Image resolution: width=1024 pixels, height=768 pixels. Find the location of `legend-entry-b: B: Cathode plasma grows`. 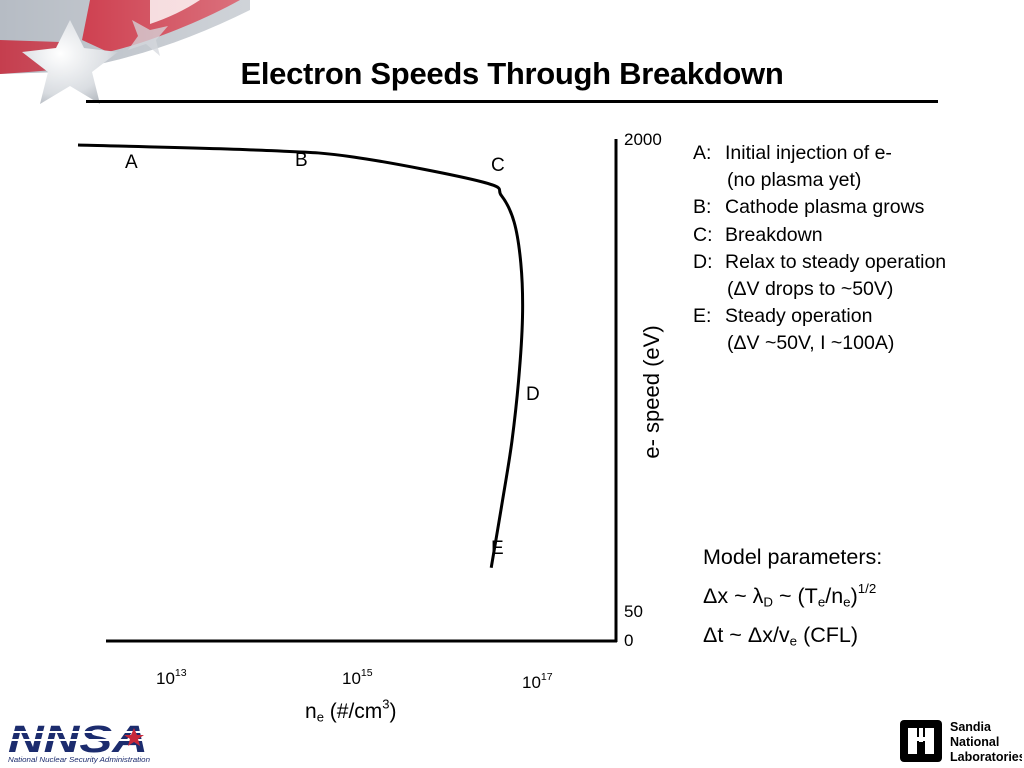

legend-entry-b: B: Cathode plasma grows is located at coordinates (809, 207).